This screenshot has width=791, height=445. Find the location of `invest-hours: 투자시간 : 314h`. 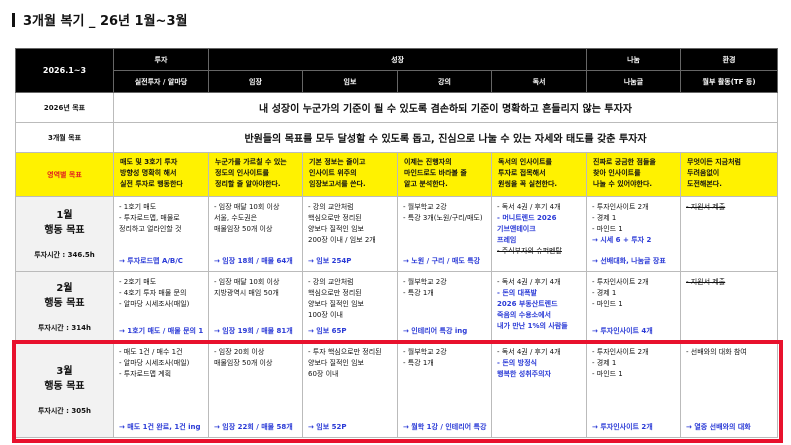

invest-hours: 투자시간 : 314h is located at coordinates (64, 327).